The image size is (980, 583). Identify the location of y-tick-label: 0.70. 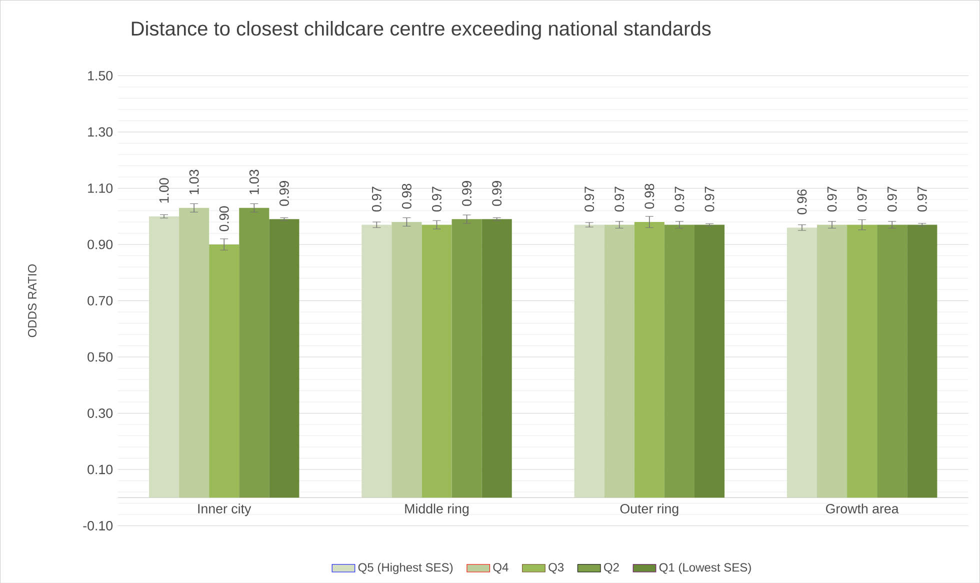
(100, 301).